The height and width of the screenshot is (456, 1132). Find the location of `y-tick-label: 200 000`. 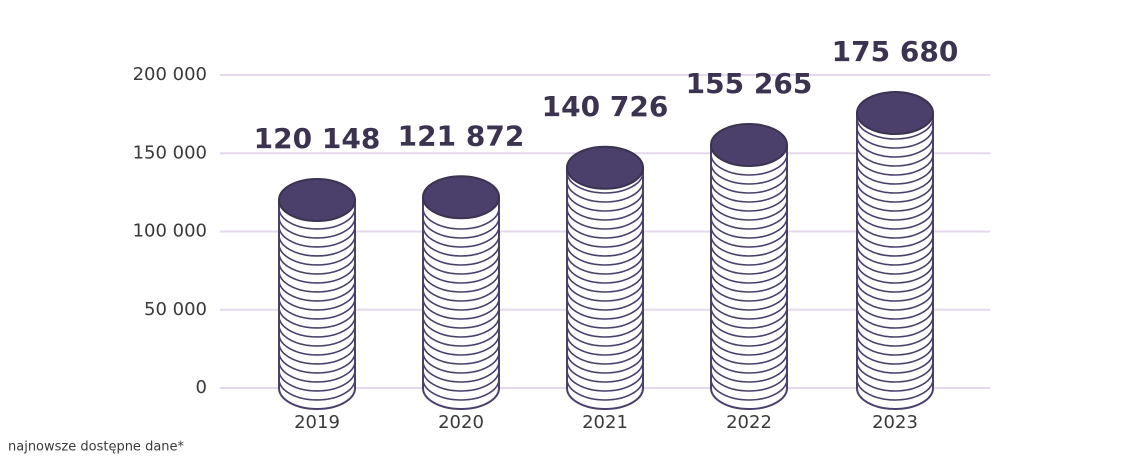

y-tick-label: 200 000 is located at coordinates (170, 74).